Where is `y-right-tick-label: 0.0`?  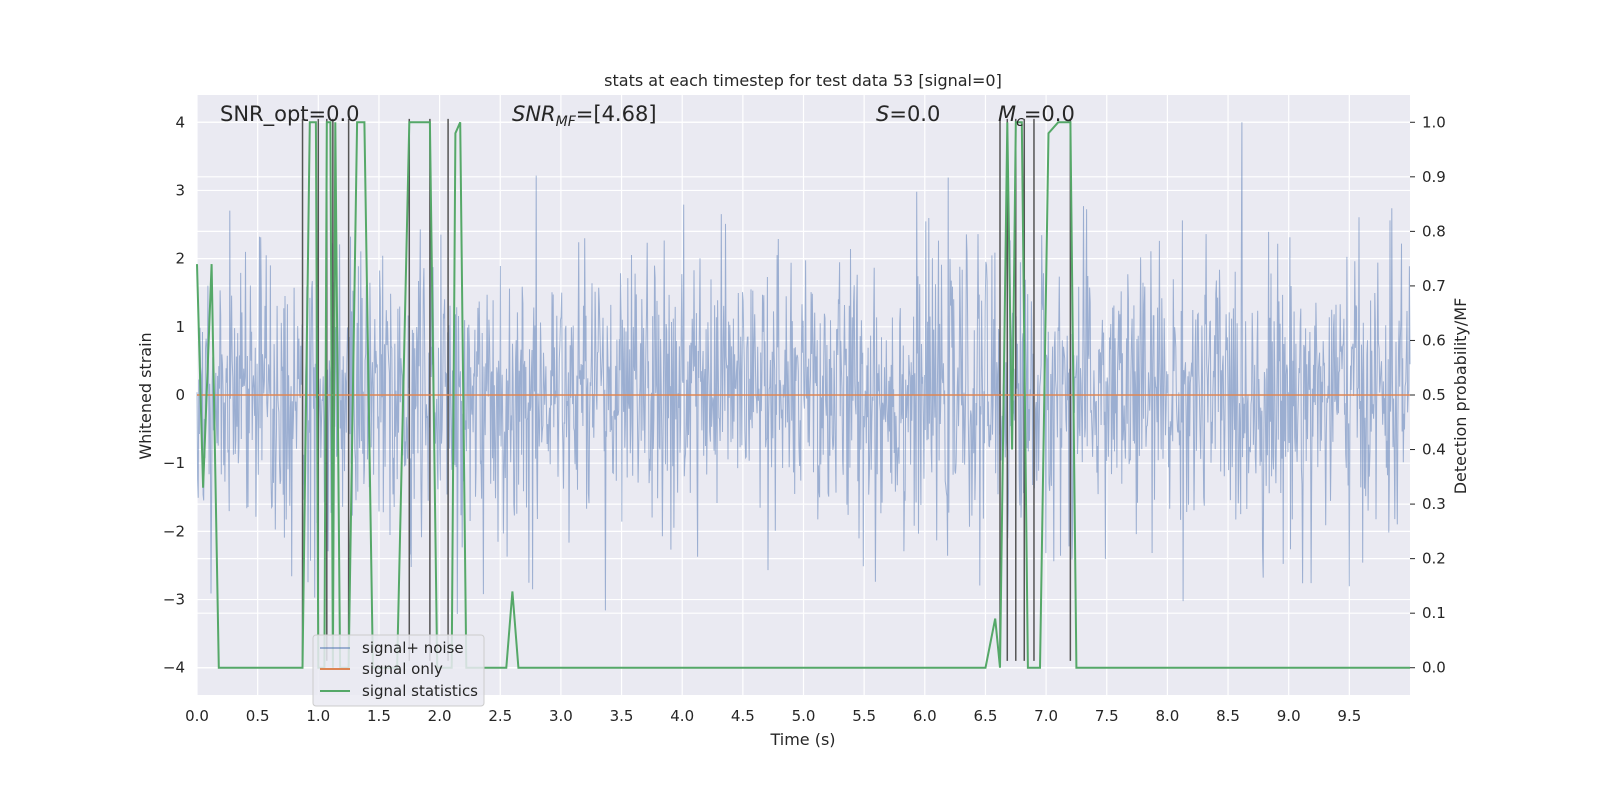 y-right-tick-label: 0.0 is located at coordinates (1434, 668).